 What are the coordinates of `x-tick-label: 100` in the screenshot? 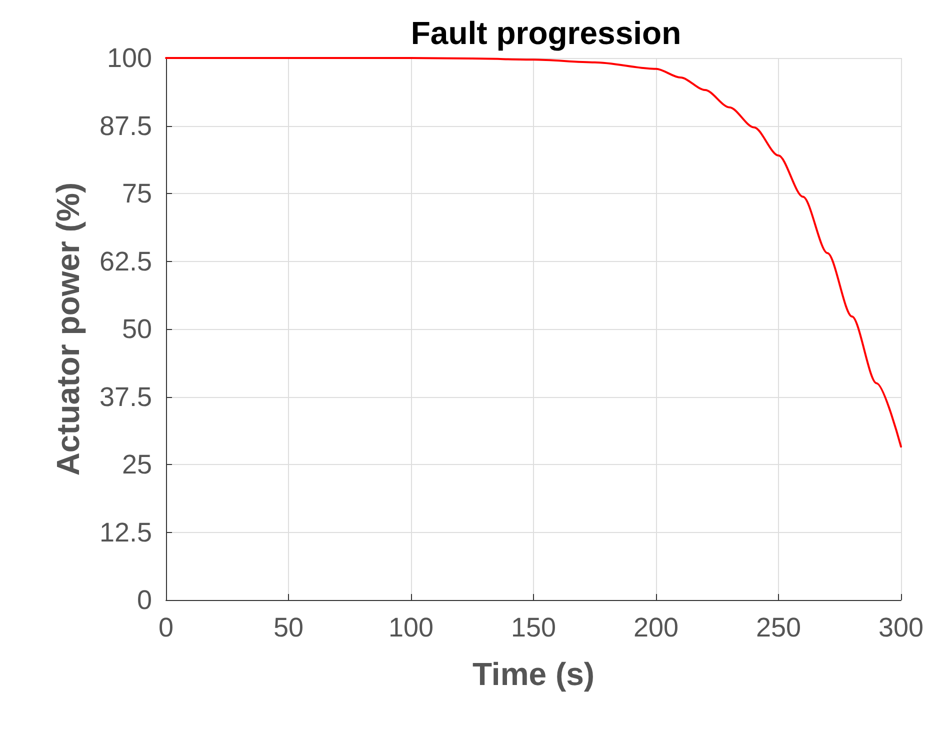 It's located at (411, 627).